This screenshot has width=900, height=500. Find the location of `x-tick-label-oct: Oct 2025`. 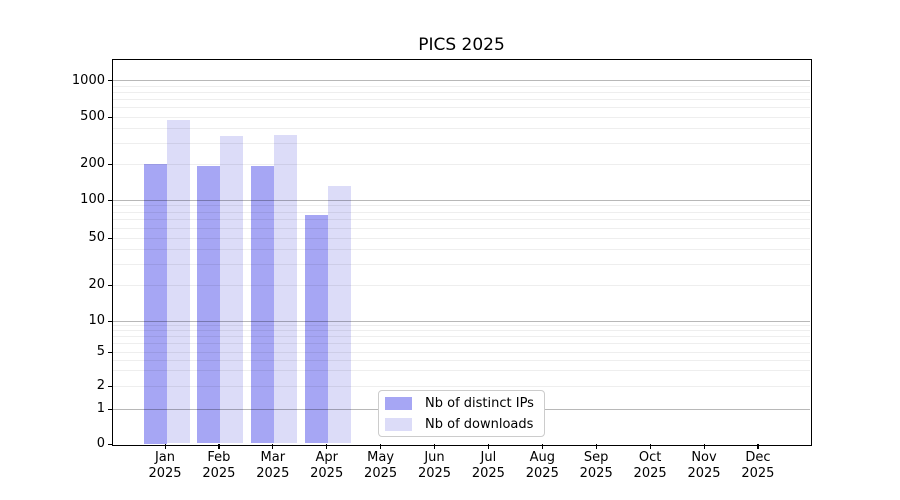

x-tick-label-oct: Oct 2025 is located at coordinates (650, 466).